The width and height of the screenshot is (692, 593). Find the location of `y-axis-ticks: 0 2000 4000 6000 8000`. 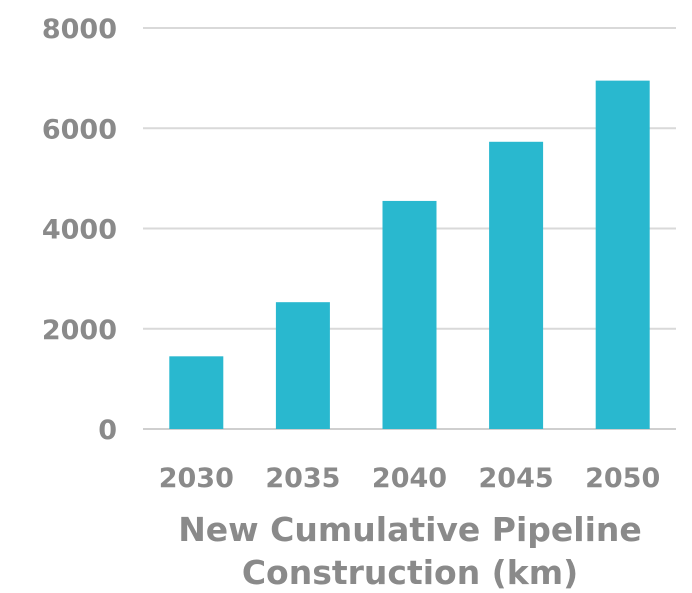

y-axis-ticks: 0 2000 4000 6000 8000 is located at coordinates (79, 230).